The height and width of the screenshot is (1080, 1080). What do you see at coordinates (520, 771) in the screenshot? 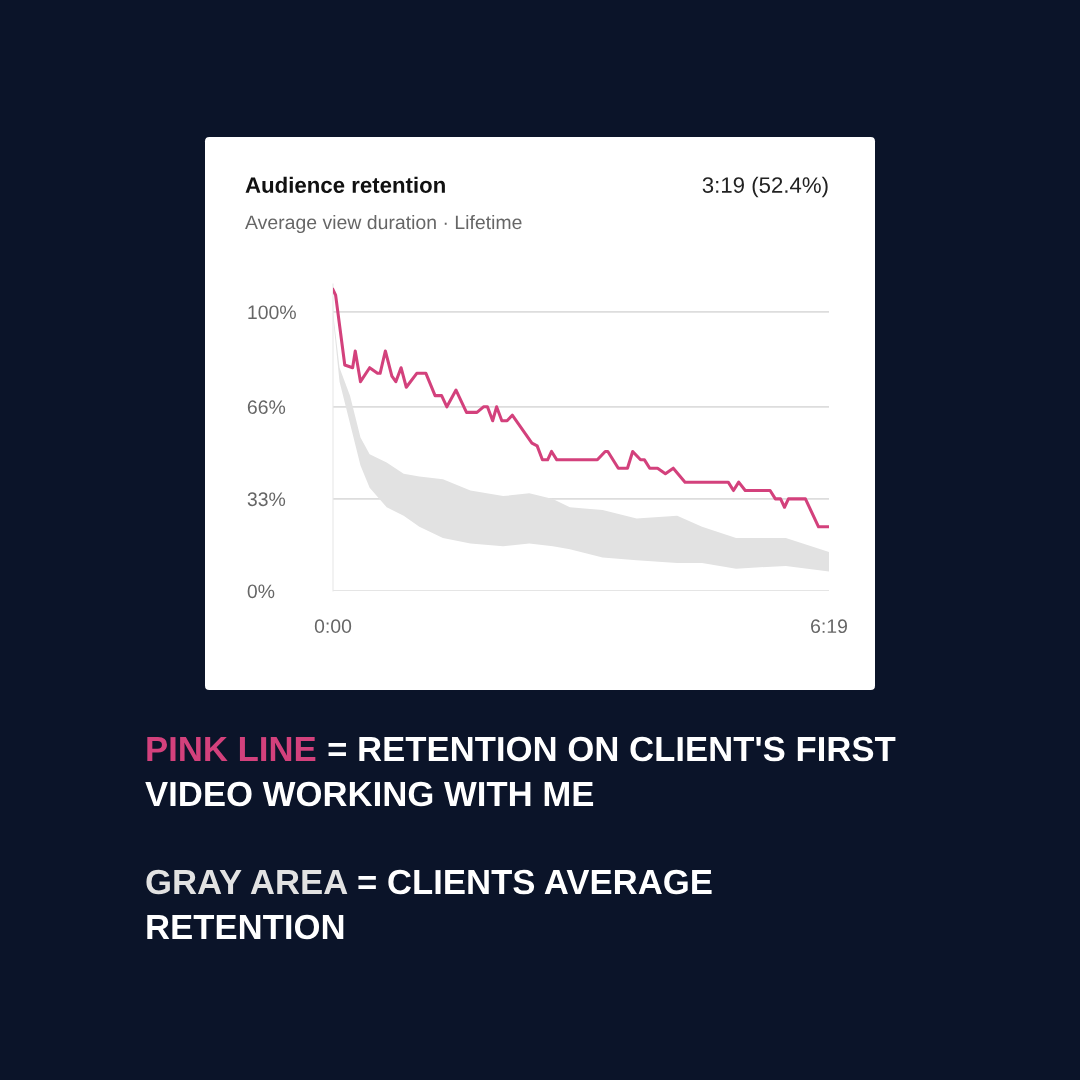
I see `text: PINK LINE = RETENTION ON CLIENT'S FIRST VIDEO WORKING WITH ME` at bounding box center [520, 771].